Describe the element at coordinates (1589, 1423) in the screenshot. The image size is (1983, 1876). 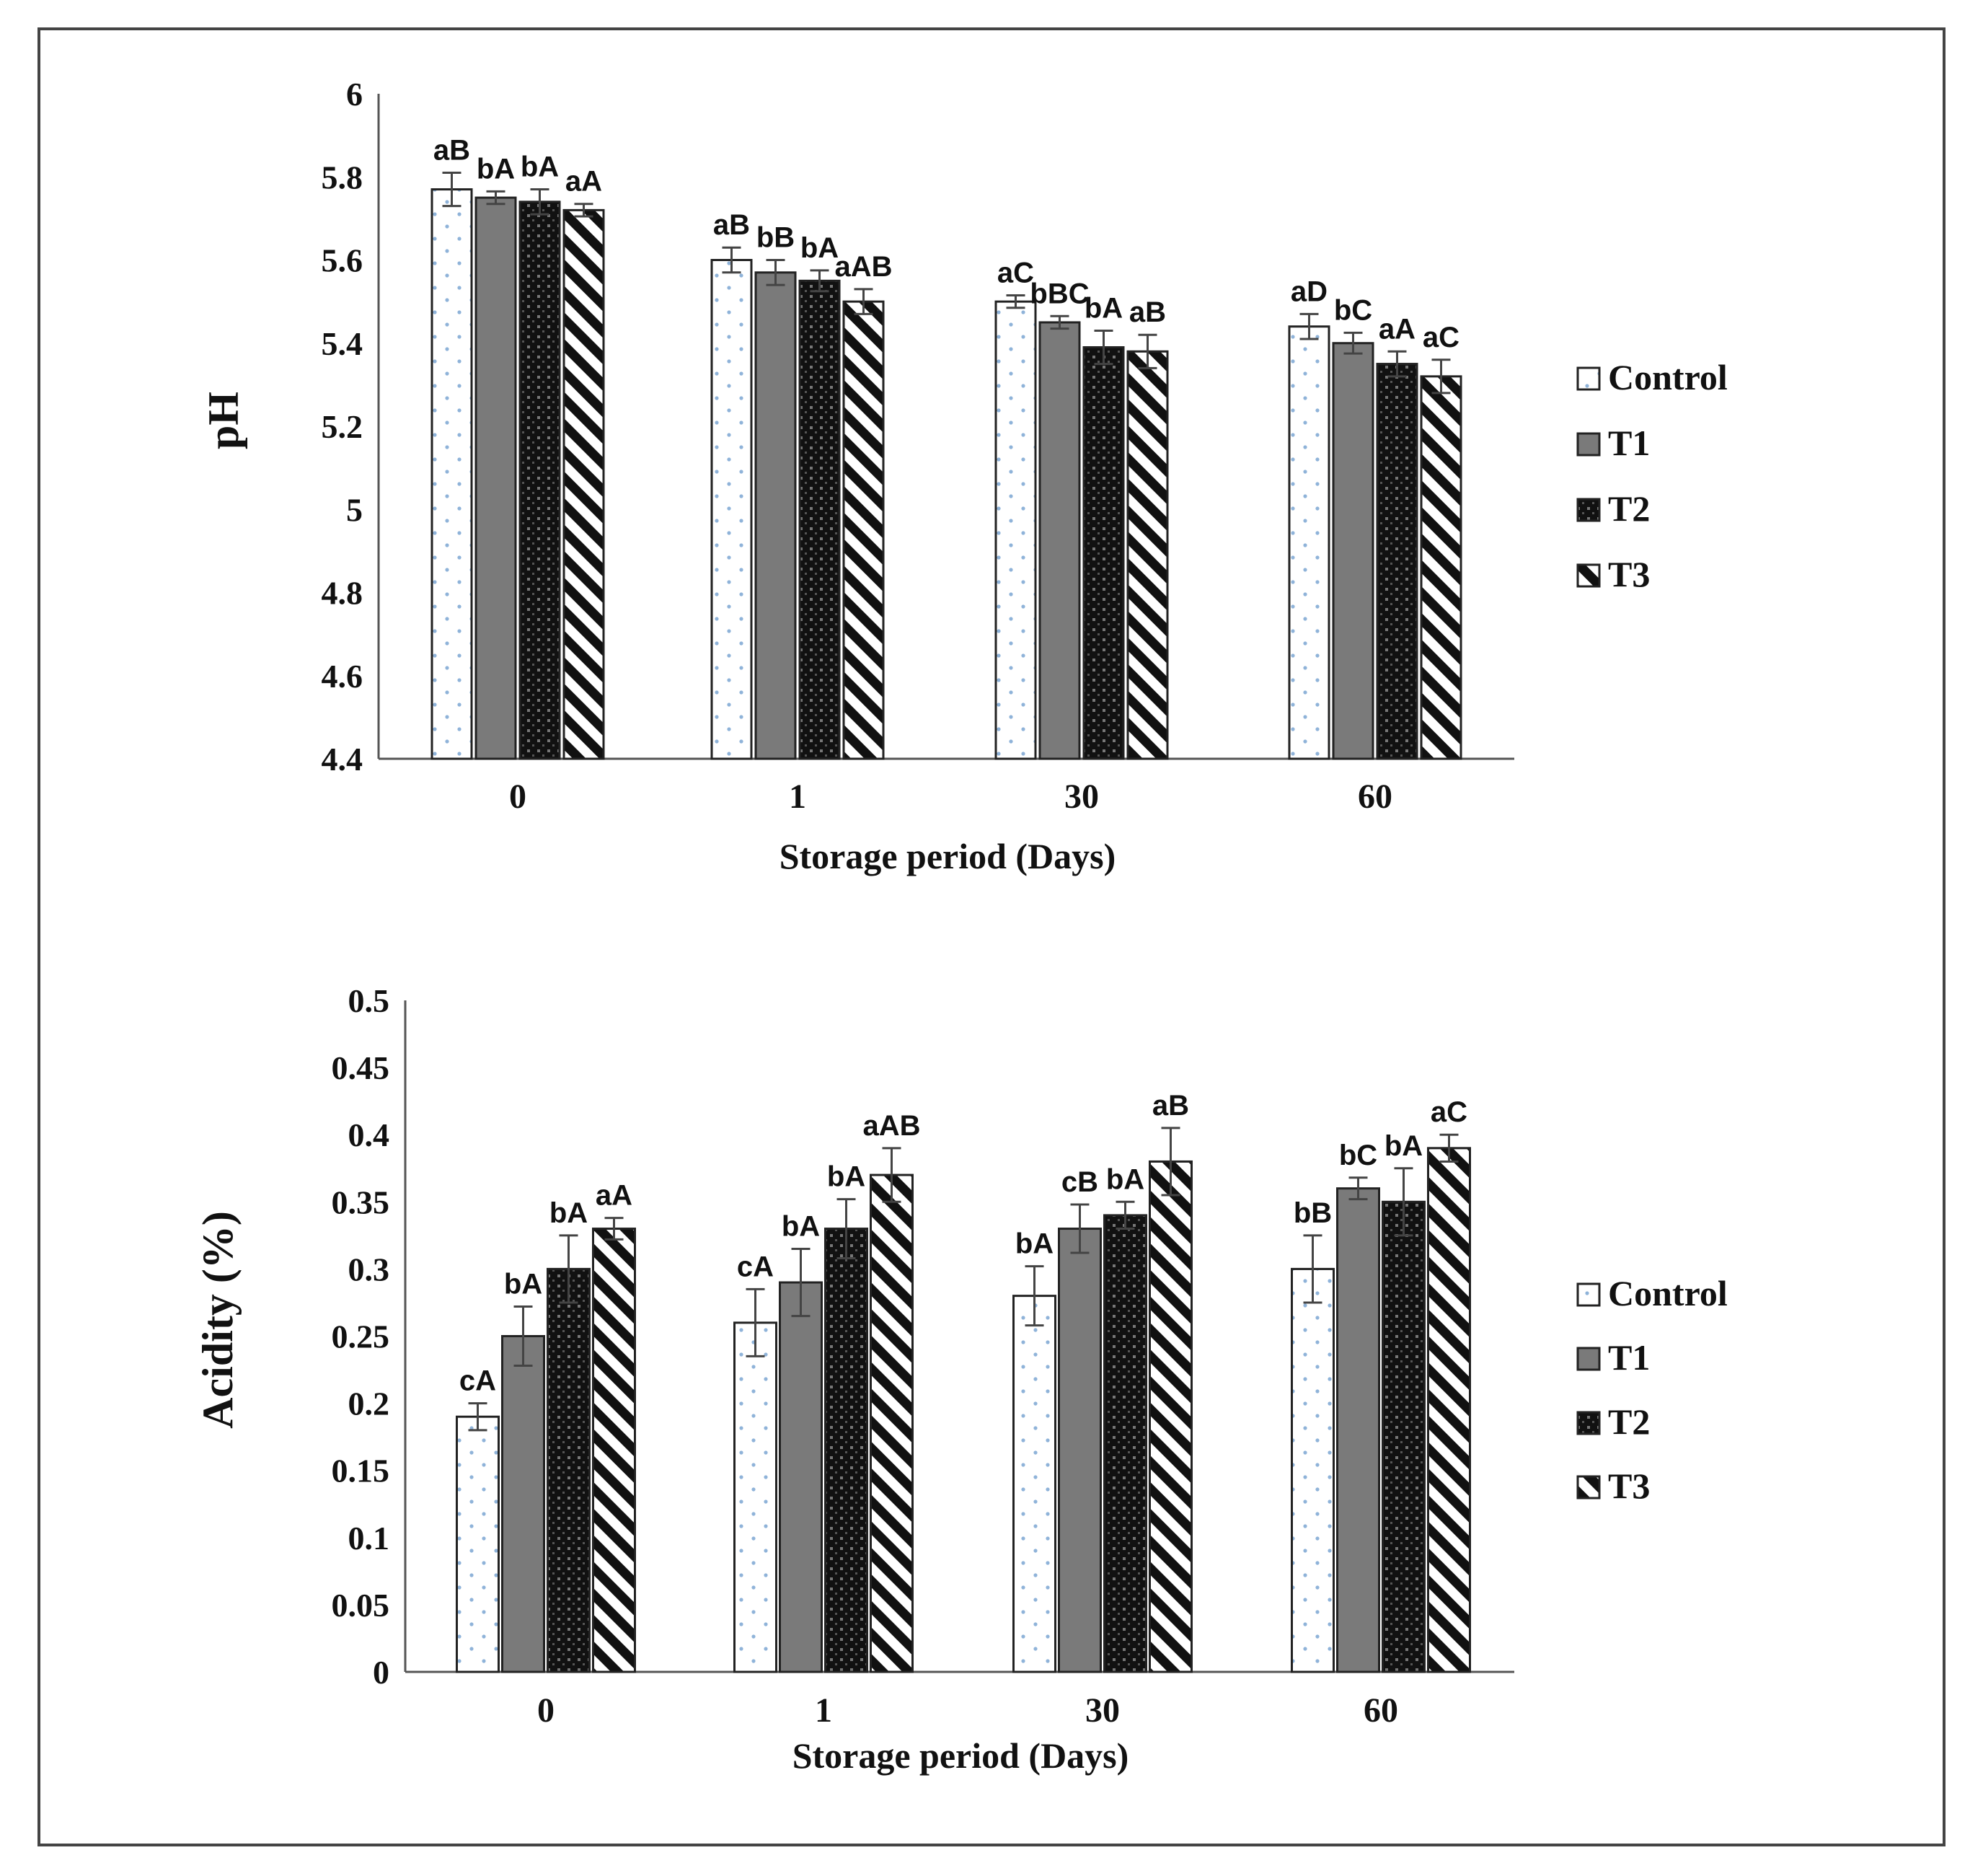
I see `acidity-legend-swatch-t2` at that location.